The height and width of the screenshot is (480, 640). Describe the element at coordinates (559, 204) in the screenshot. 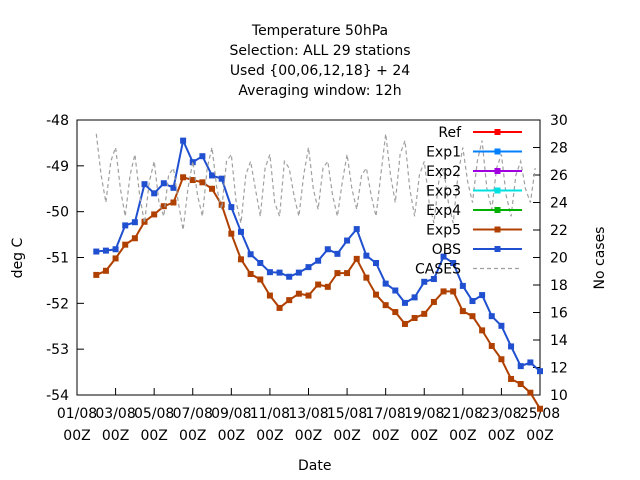

I see `y2-tick-label: 24` at that location.